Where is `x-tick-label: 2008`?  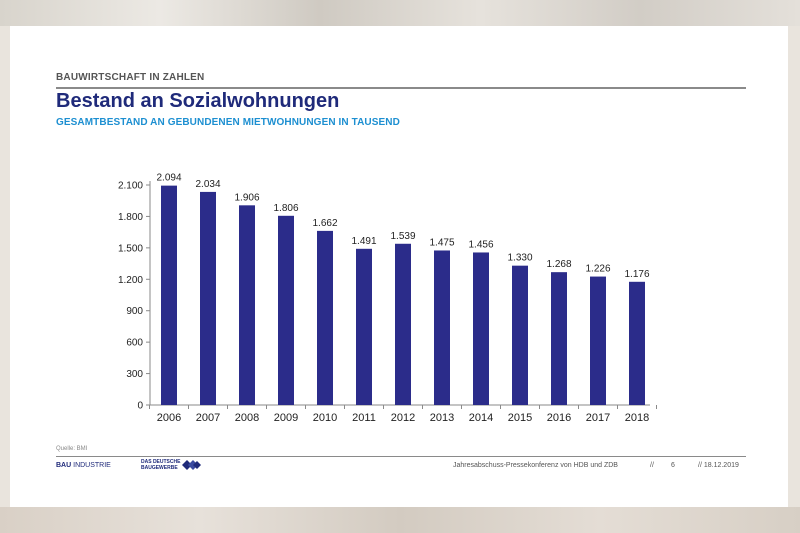 x-tick-label: 2008 is located at coordinates (247, 418).